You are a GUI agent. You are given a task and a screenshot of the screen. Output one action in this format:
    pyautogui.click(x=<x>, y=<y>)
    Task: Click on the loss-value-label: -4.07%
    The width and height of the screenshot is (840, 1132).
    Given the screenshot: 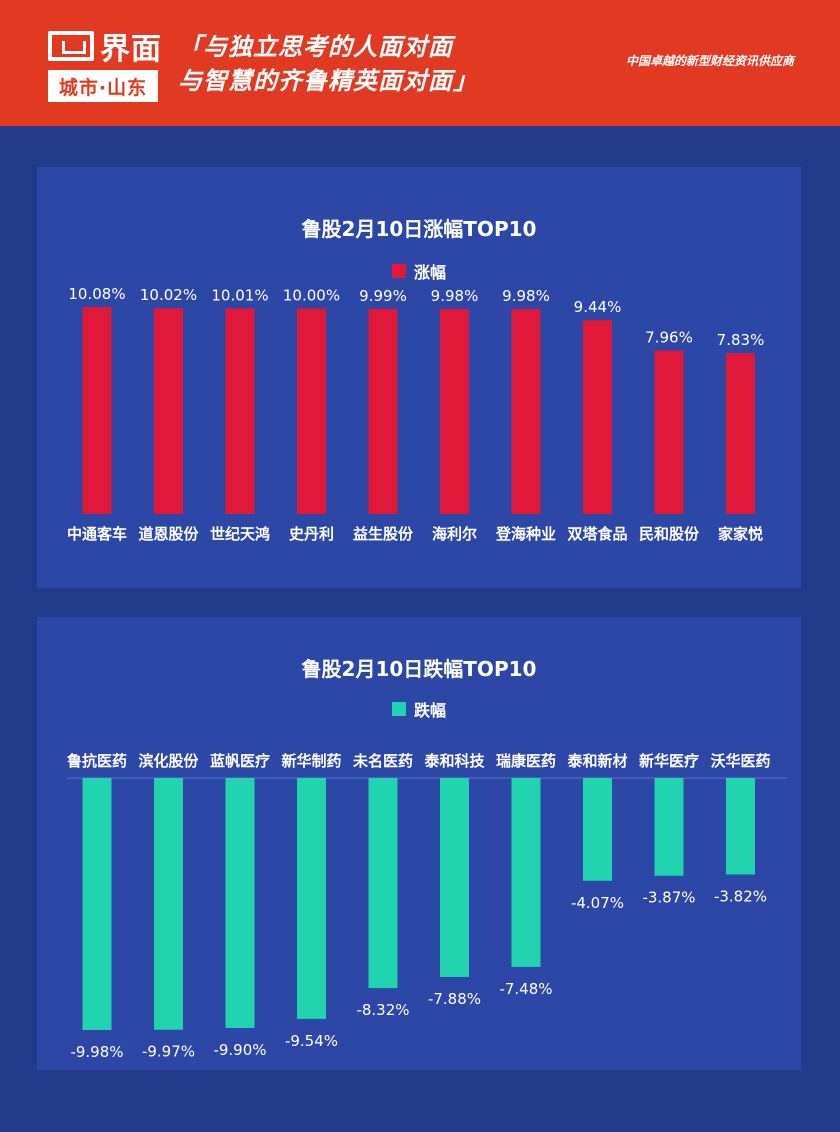 What is the action you would take?
    pyautogui.click(x=597, y=903)
    